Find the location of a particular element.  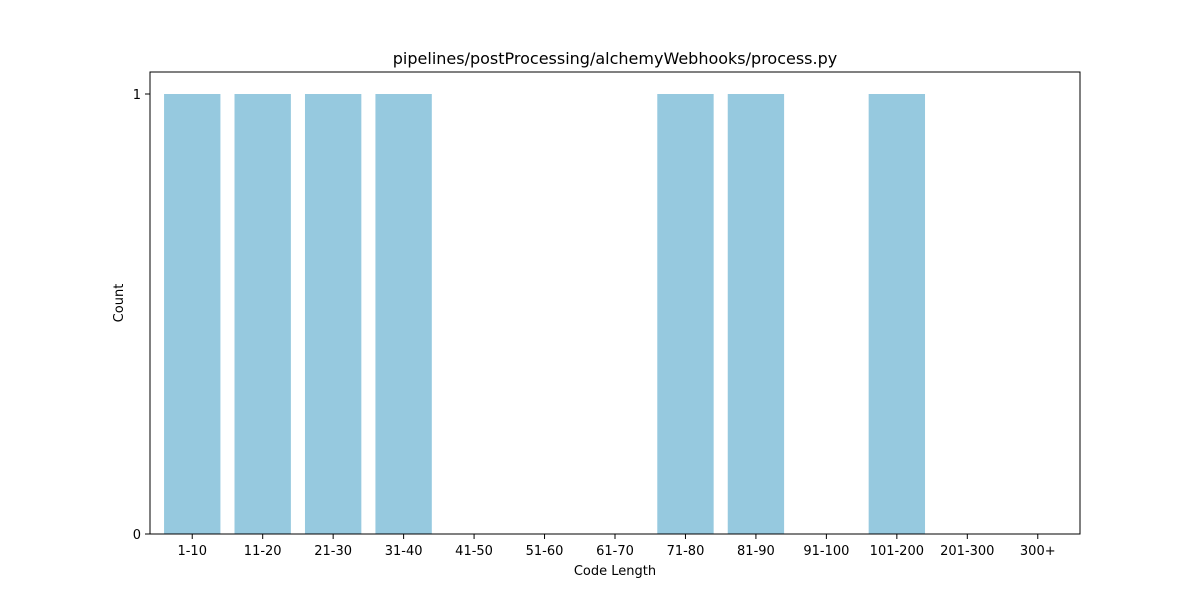

x-axis-label: Code Length is located at coordinates (615, 571).